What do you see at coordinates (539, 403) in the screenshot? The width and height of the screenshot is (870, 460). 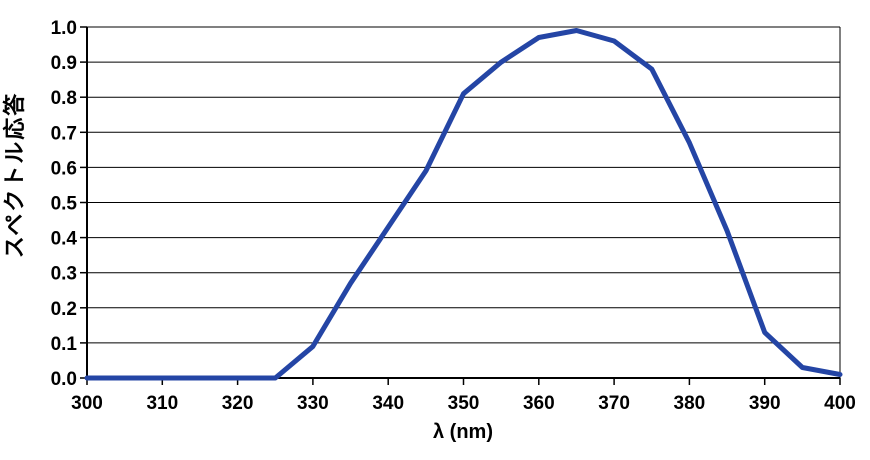 I see `x-tick-label: 360` at bounding box center [539, 403].